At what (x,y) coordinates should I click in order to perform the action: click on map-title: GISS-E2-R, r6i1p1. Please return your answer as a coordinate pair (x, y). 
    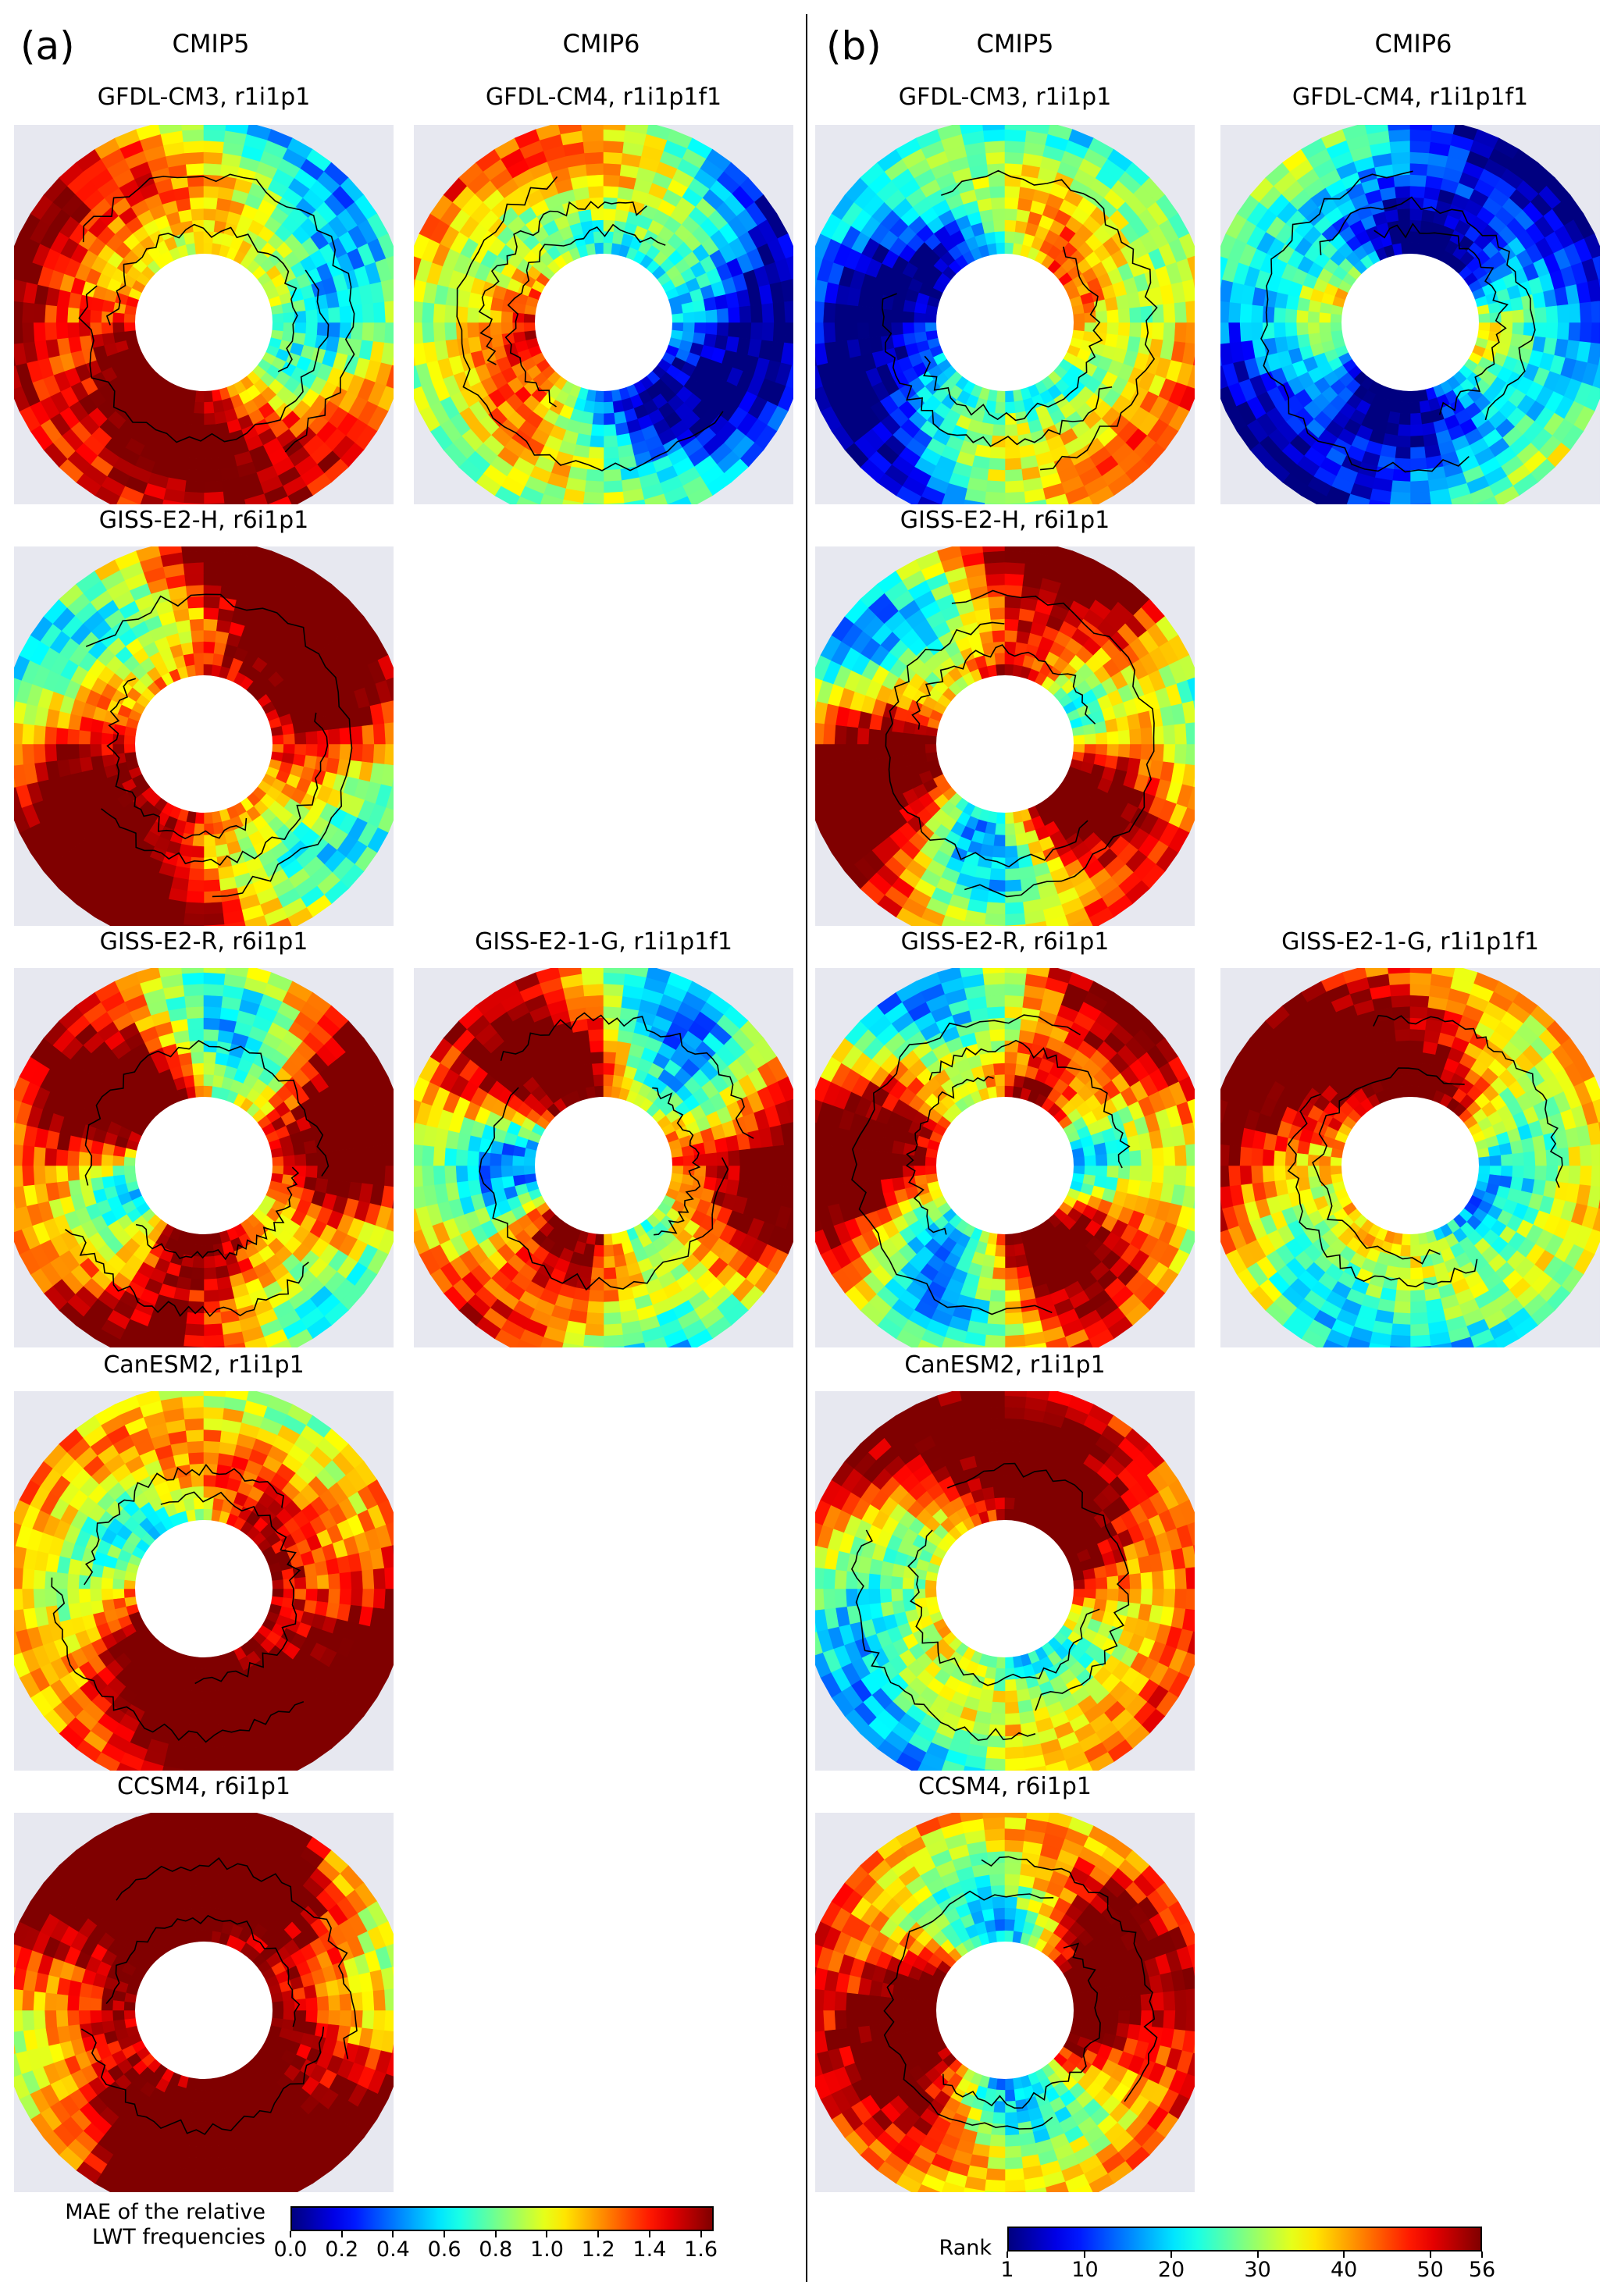
    Looking at the image, I should click on (204, 942).